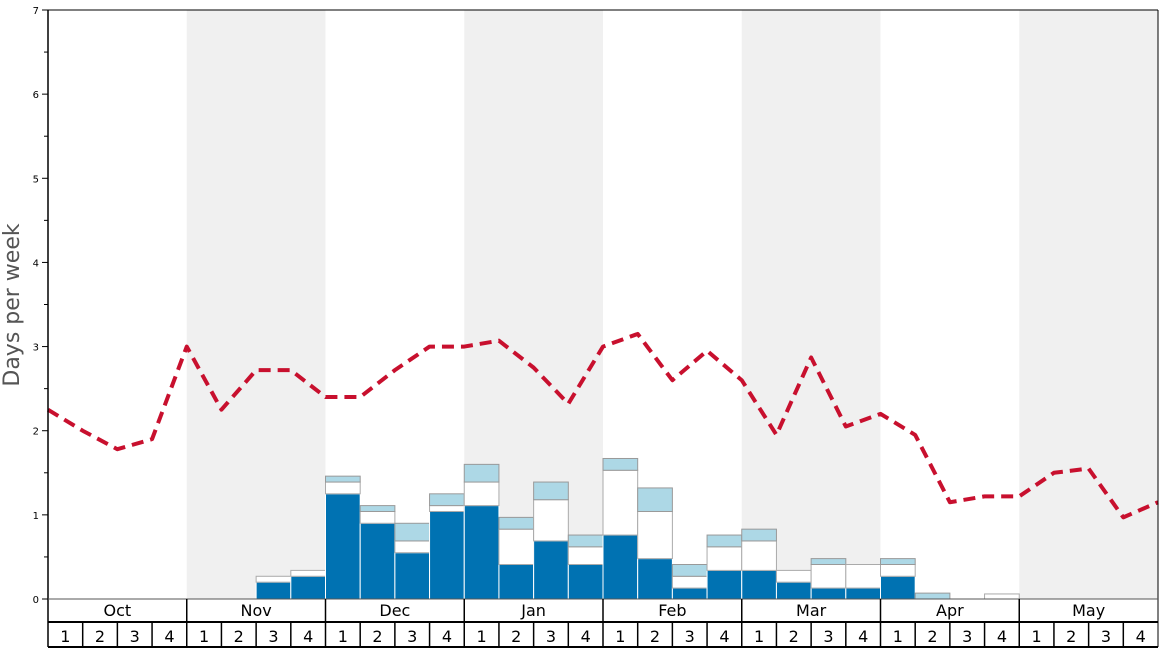  What do you see at coordinates (12, 304) in the screenshot?
I see `y-axis-label: Days per week` at bounding box center [12, 304].